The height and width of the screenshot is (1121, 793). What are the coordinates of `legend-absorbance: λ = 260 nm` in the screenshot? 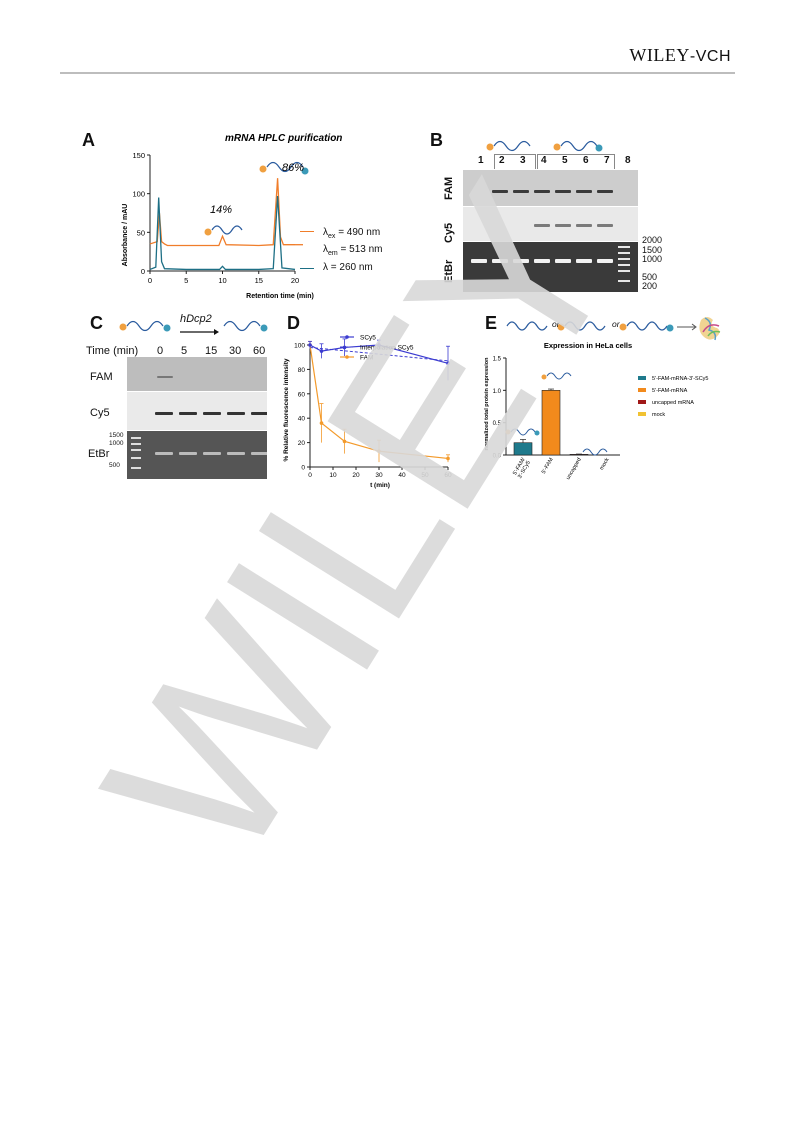 It's located at (348, 267).